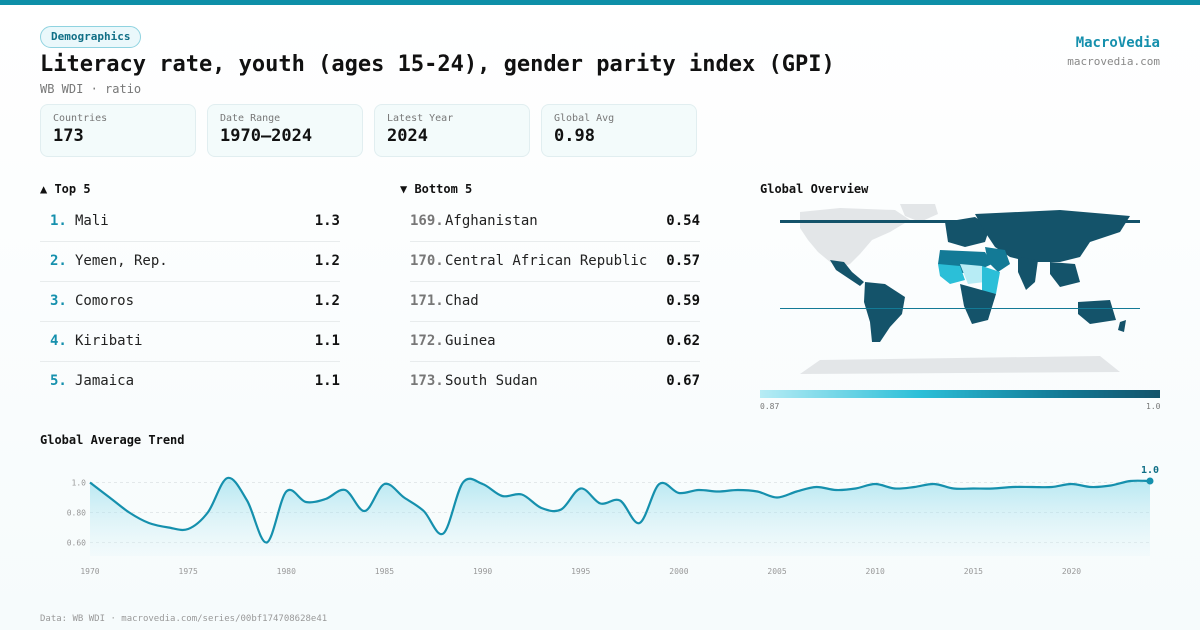  Describe the element at coordinates (619, 130) in the screenshot. I see `stat-card-global-avg: Global Avg 0.98` at that location.